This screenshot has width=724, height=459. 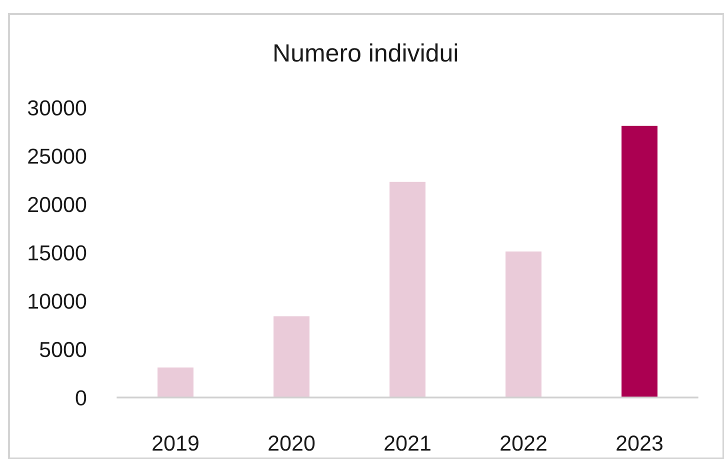 What do you see at coordinates (291, 443) in the screenshot?
I see `x-tick-label: 2020` at bounding box center [291, 443].